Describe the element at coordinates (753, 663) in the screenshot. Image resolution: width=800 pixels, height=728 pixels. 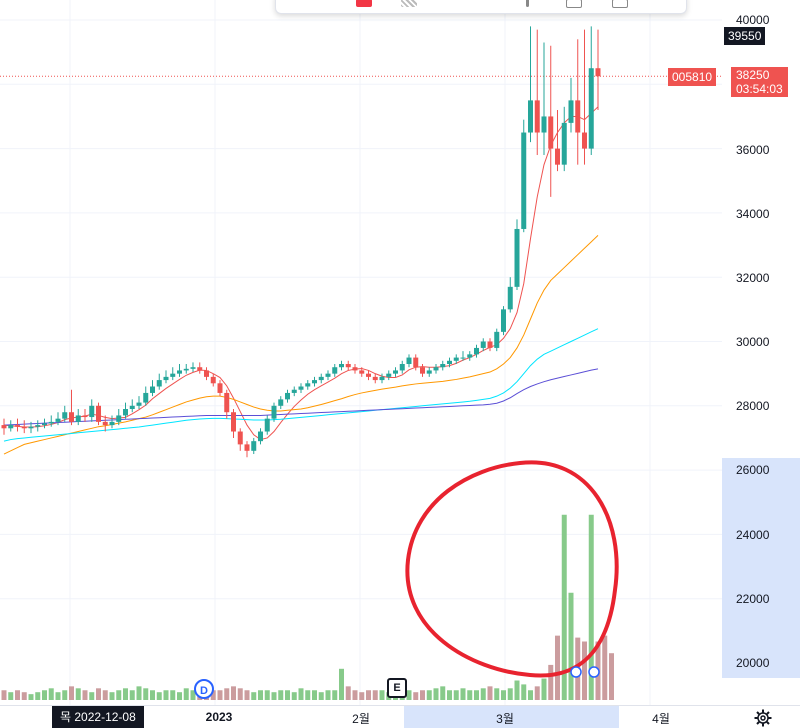
I see `price-tick: 20000` at that location.